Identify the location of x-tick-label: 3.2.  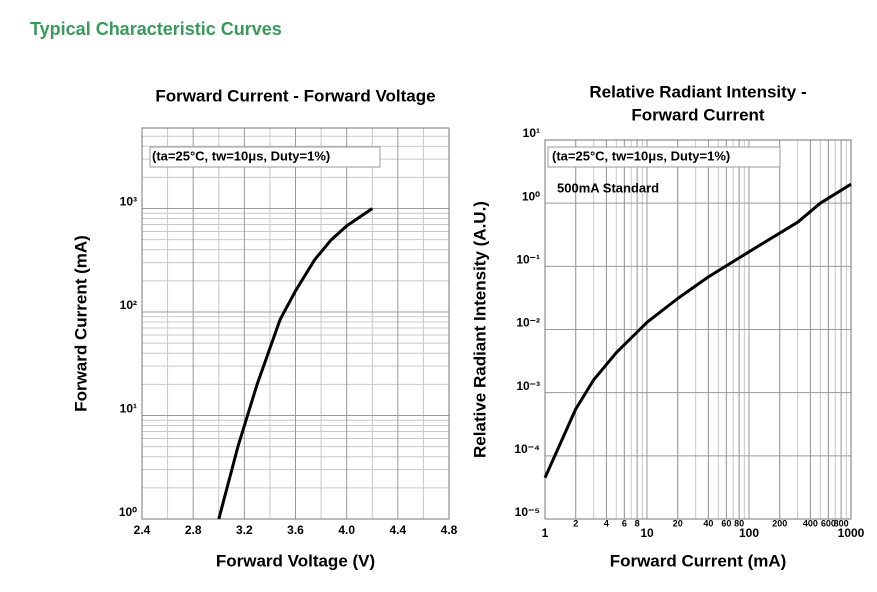
(244, 530).